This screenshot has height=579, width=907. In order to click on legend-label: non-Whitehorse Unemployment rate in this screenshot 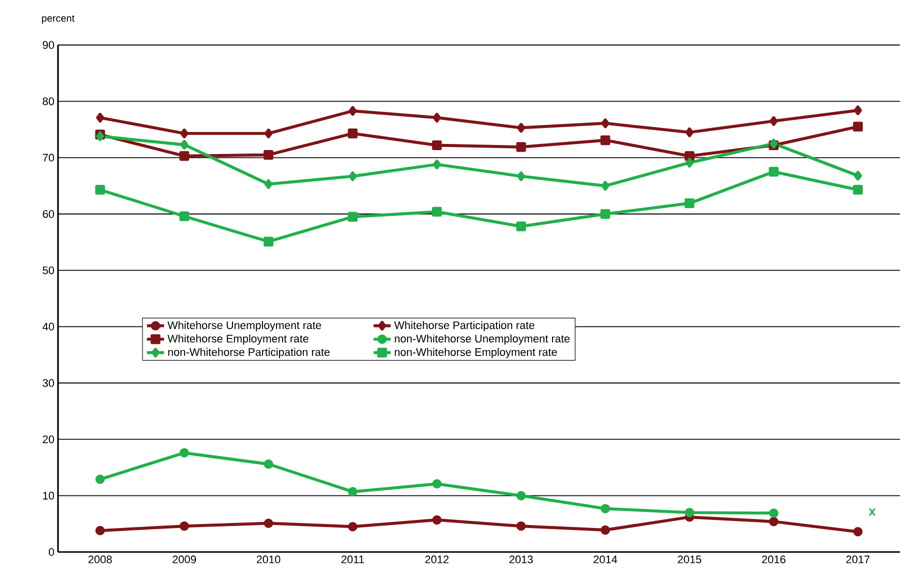, I will do `click(482, 339)`.